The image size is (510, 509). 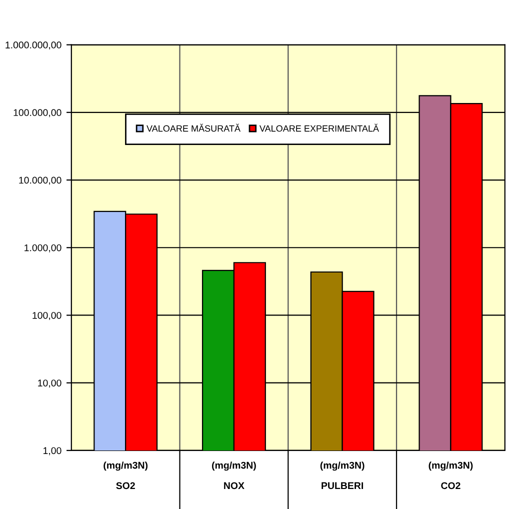 I want to click on y-tick-label: 1.000,00, so click(x=43, y=248).